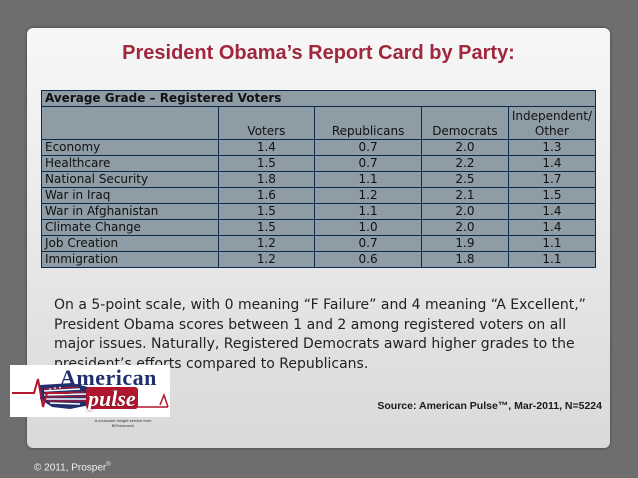 This screenshot has width=638, height=478. Describe the element at coordinates (552, 195) in the screenshot. I see `cell-independent: 1.5` at that location.